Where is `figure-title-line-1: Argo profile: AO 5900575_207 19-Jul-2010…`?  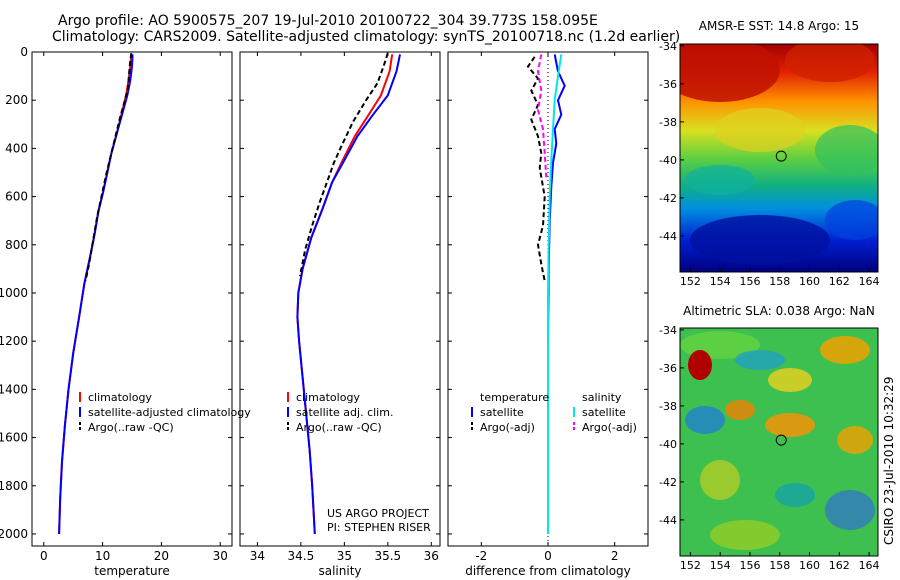 figure-title-line-1: Argo profile: AO 5900575_207 19-Jul-2010… is located at coordinates (328, 21).